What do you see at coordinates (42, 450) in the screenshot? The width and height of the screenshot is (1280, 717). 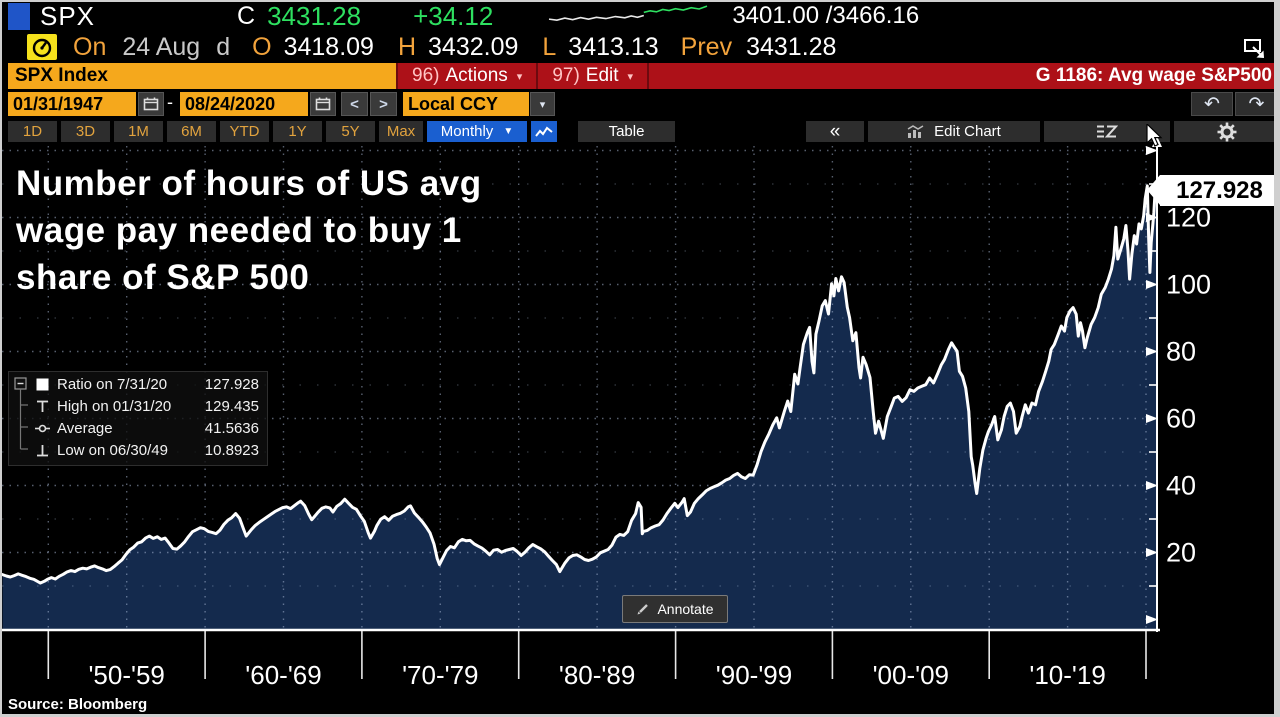 I see `low-marker-icon` at bounding box center [42, 450].